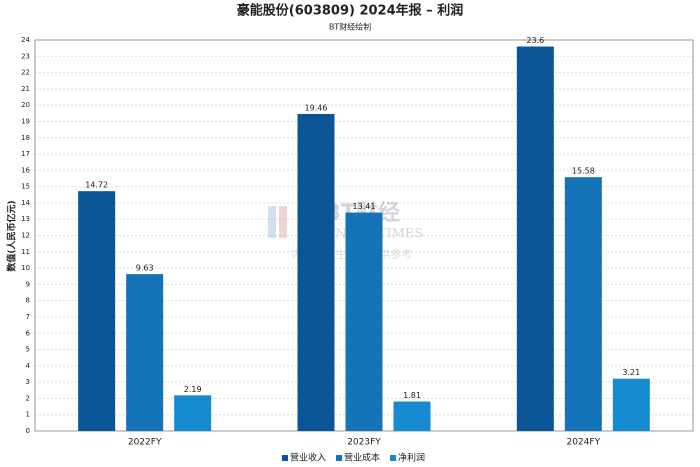  Describe the element at coordinates (25, 268) in the screenshot. I see `y-tick-label: 10` at that location.